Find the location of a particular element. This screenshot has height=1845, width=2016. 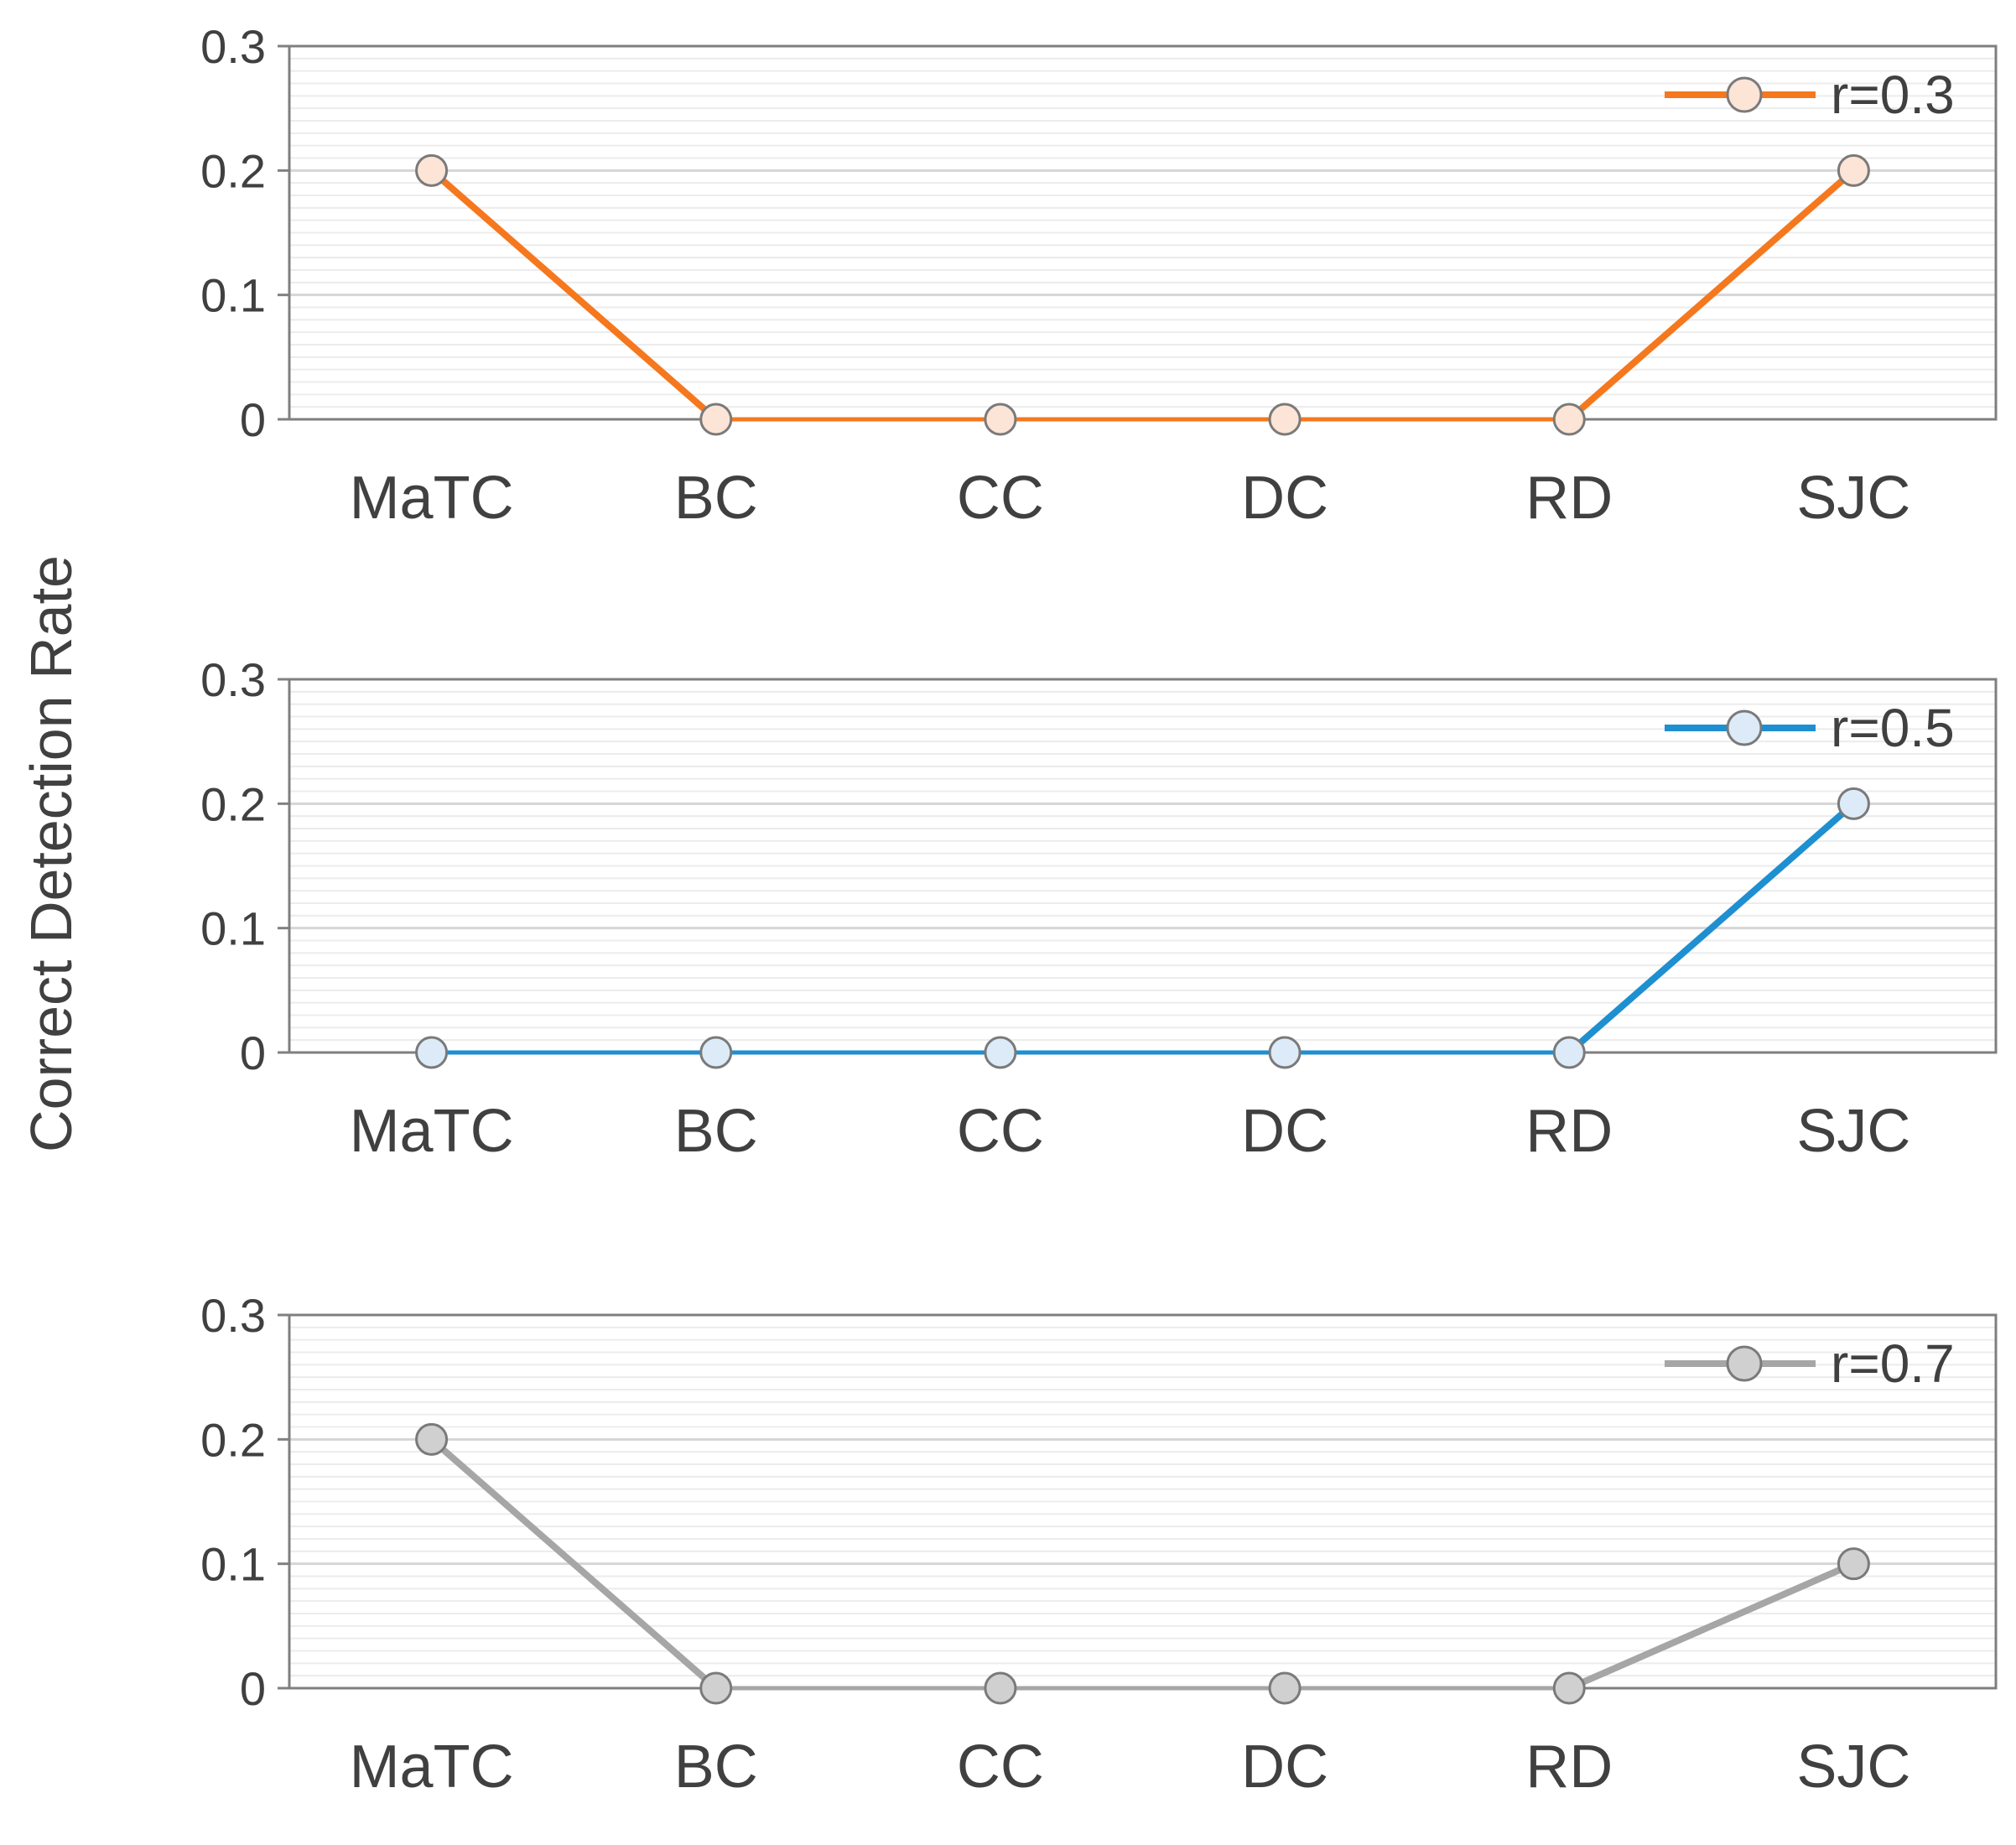

legend-label: r=0.3 is located at coordinates (1893, 95).